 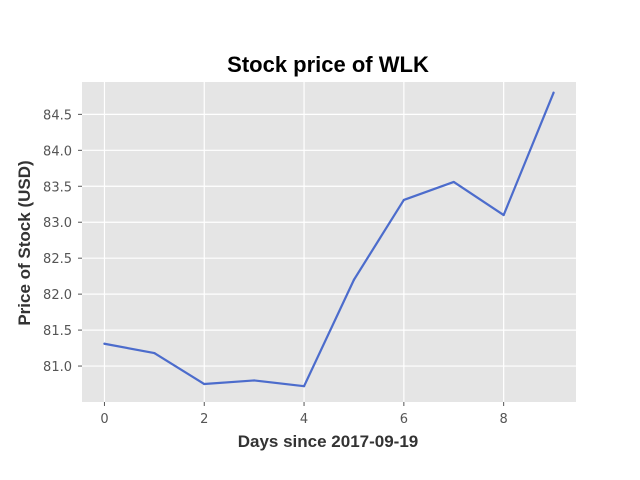 I want to click on y-tick-label: 83.0, so click(x=57, y=223).